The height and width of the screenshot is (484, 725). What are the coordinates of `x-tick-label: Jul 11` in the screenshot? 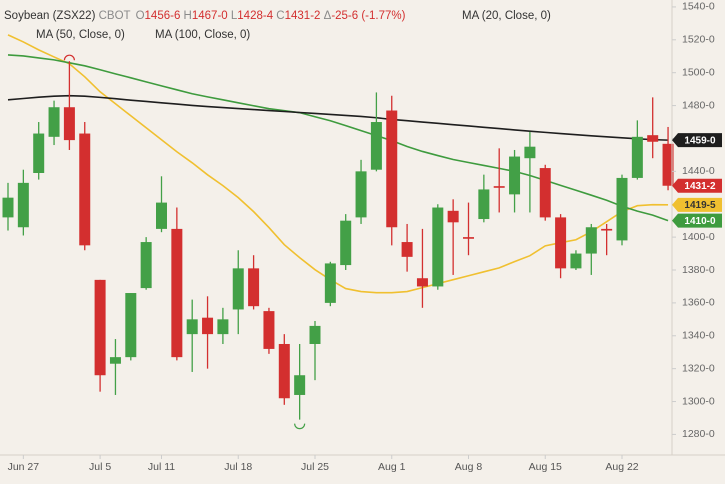 It's located at (161, 467).